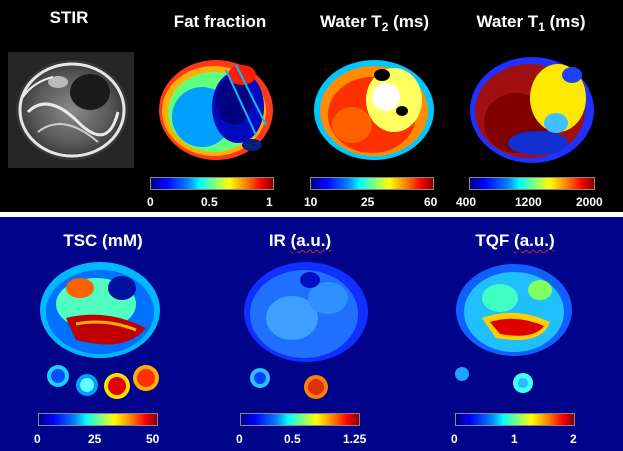  I want to click on tqf-tick-max: 2, so click(573, 439).